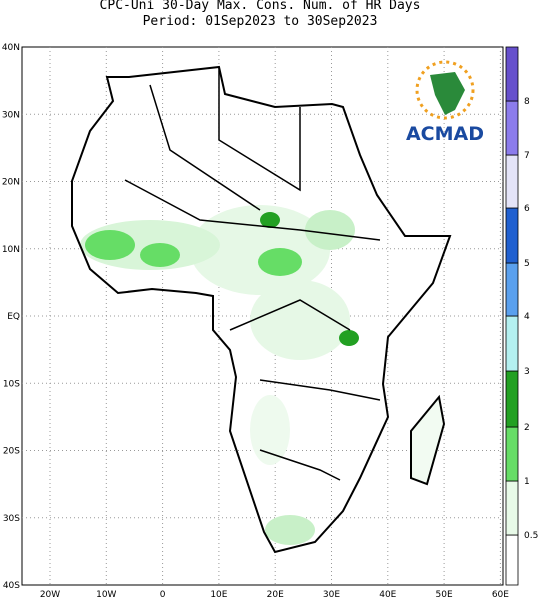 This screenshot has height=604, width=540. Describe the element at coordinates (11, 250) in the screenshot. I see `lat-label: 10N` at that location.